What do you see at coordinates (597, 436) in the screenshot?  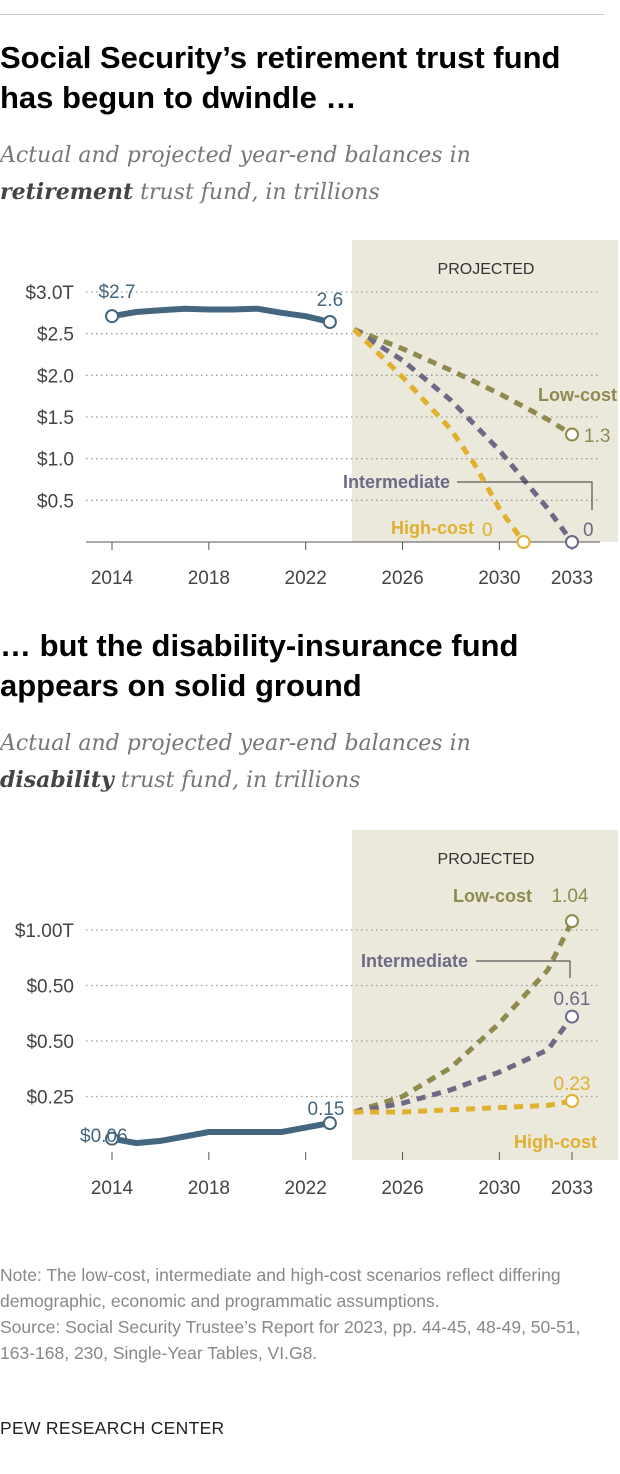 I see `low-cost-end-label: 1.3` at bounding box center [597, 436].